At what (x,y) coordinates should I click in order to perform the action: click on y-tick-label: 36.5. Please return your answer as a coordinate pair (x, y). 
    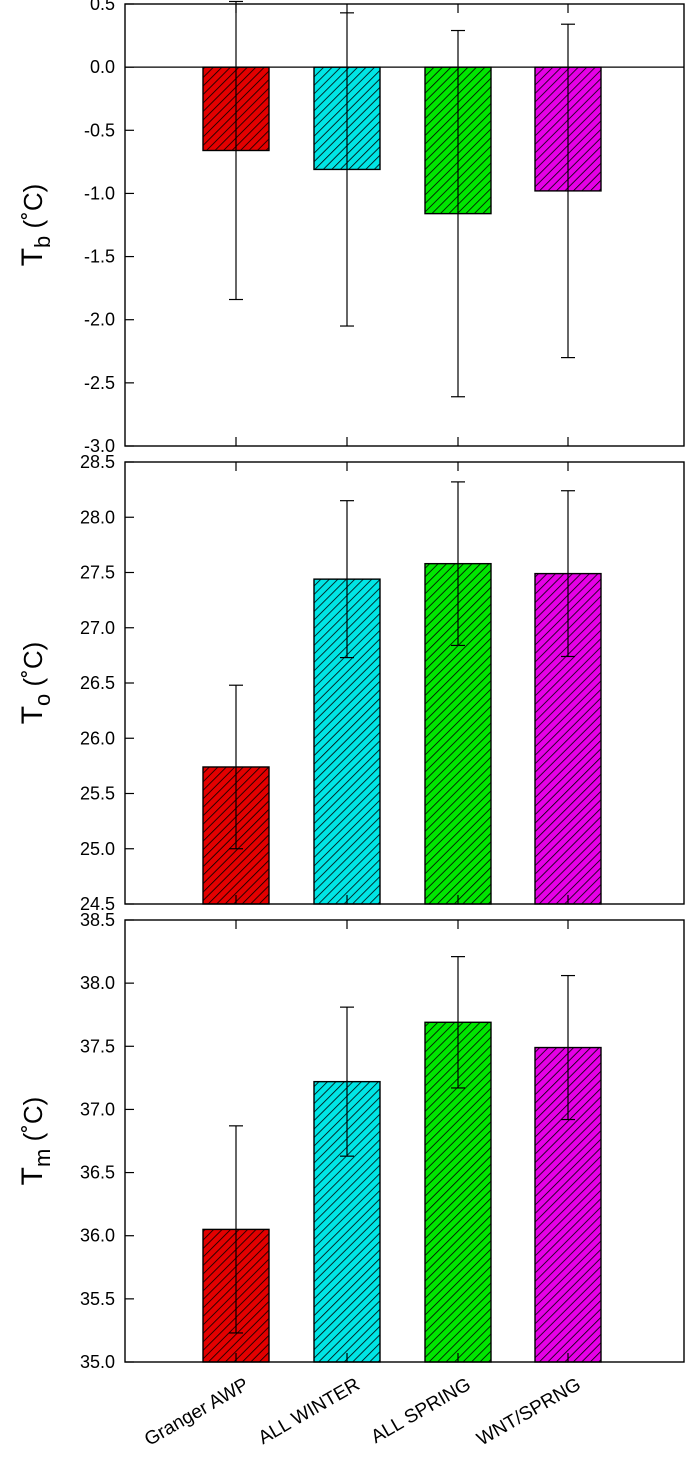
    Looking at the image, I should click on (97, 1173).